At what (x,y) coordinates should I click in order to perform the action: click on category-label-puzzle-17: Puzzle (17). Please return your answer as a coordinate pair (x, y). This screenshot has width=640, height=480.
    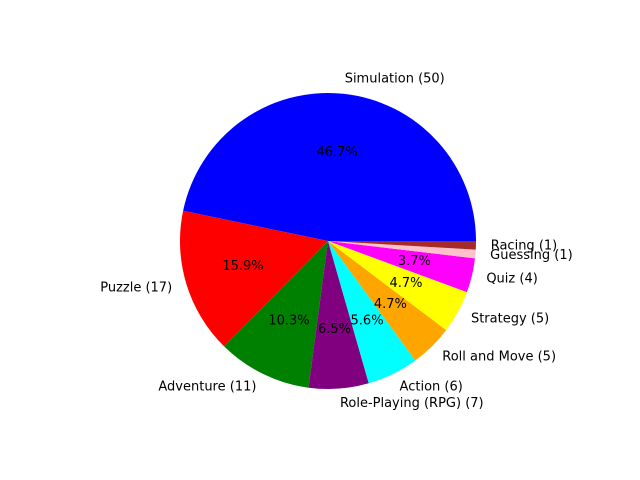
    Looking at the image, I should click on (136, 288).